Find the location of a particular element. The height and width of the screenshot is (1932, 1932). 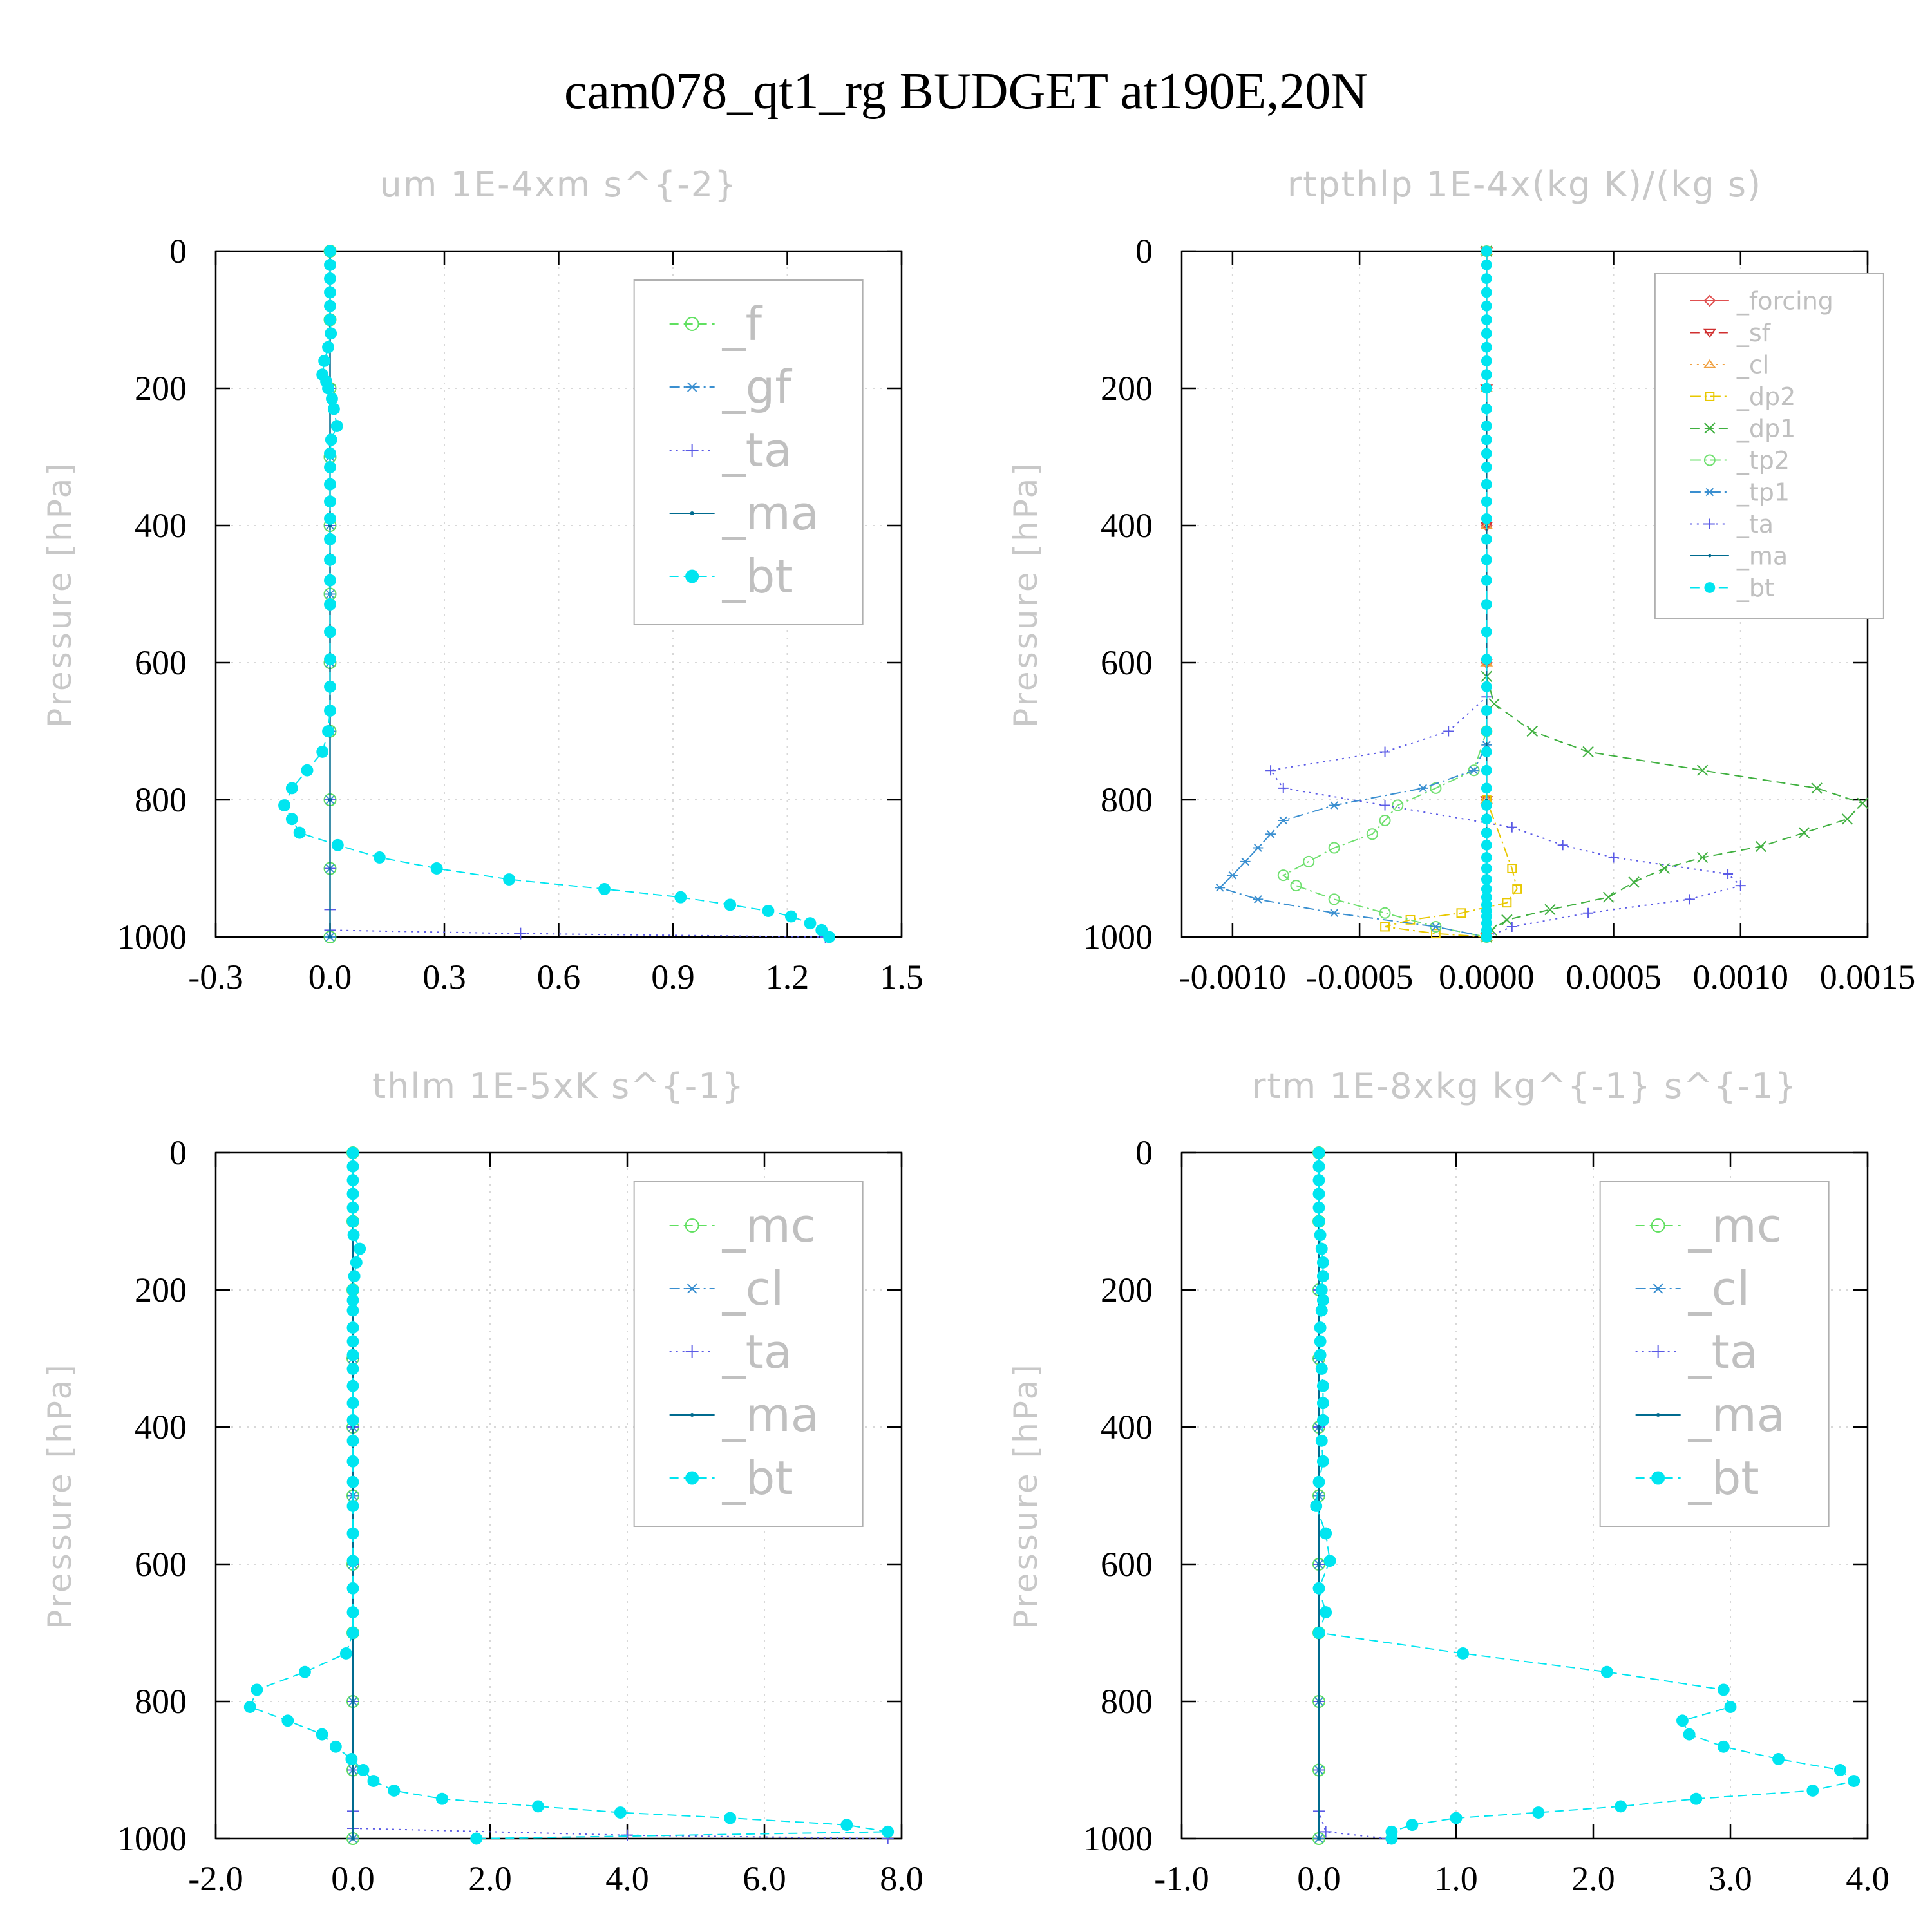

chart-title: rtm 1E-8xkg kg^{-1} s^{-1} is located at coordinates (1525, 1086).